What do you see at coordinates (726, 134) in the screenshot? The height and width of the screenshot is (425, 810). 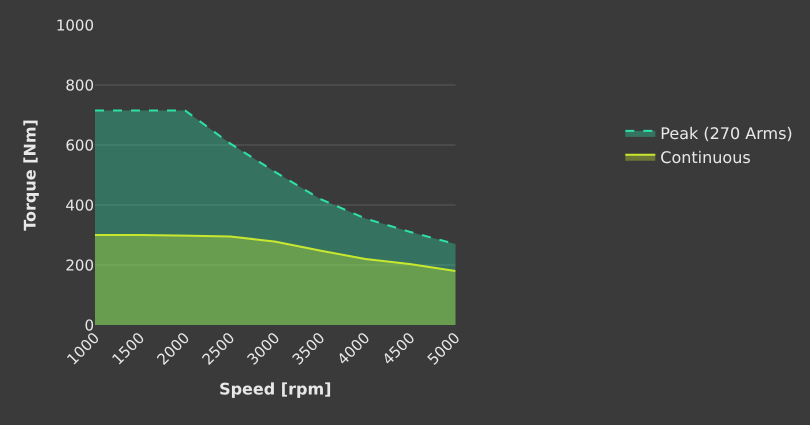 I see `legend-label: Peak (270 Arms)` at bounding box center [726, 134].